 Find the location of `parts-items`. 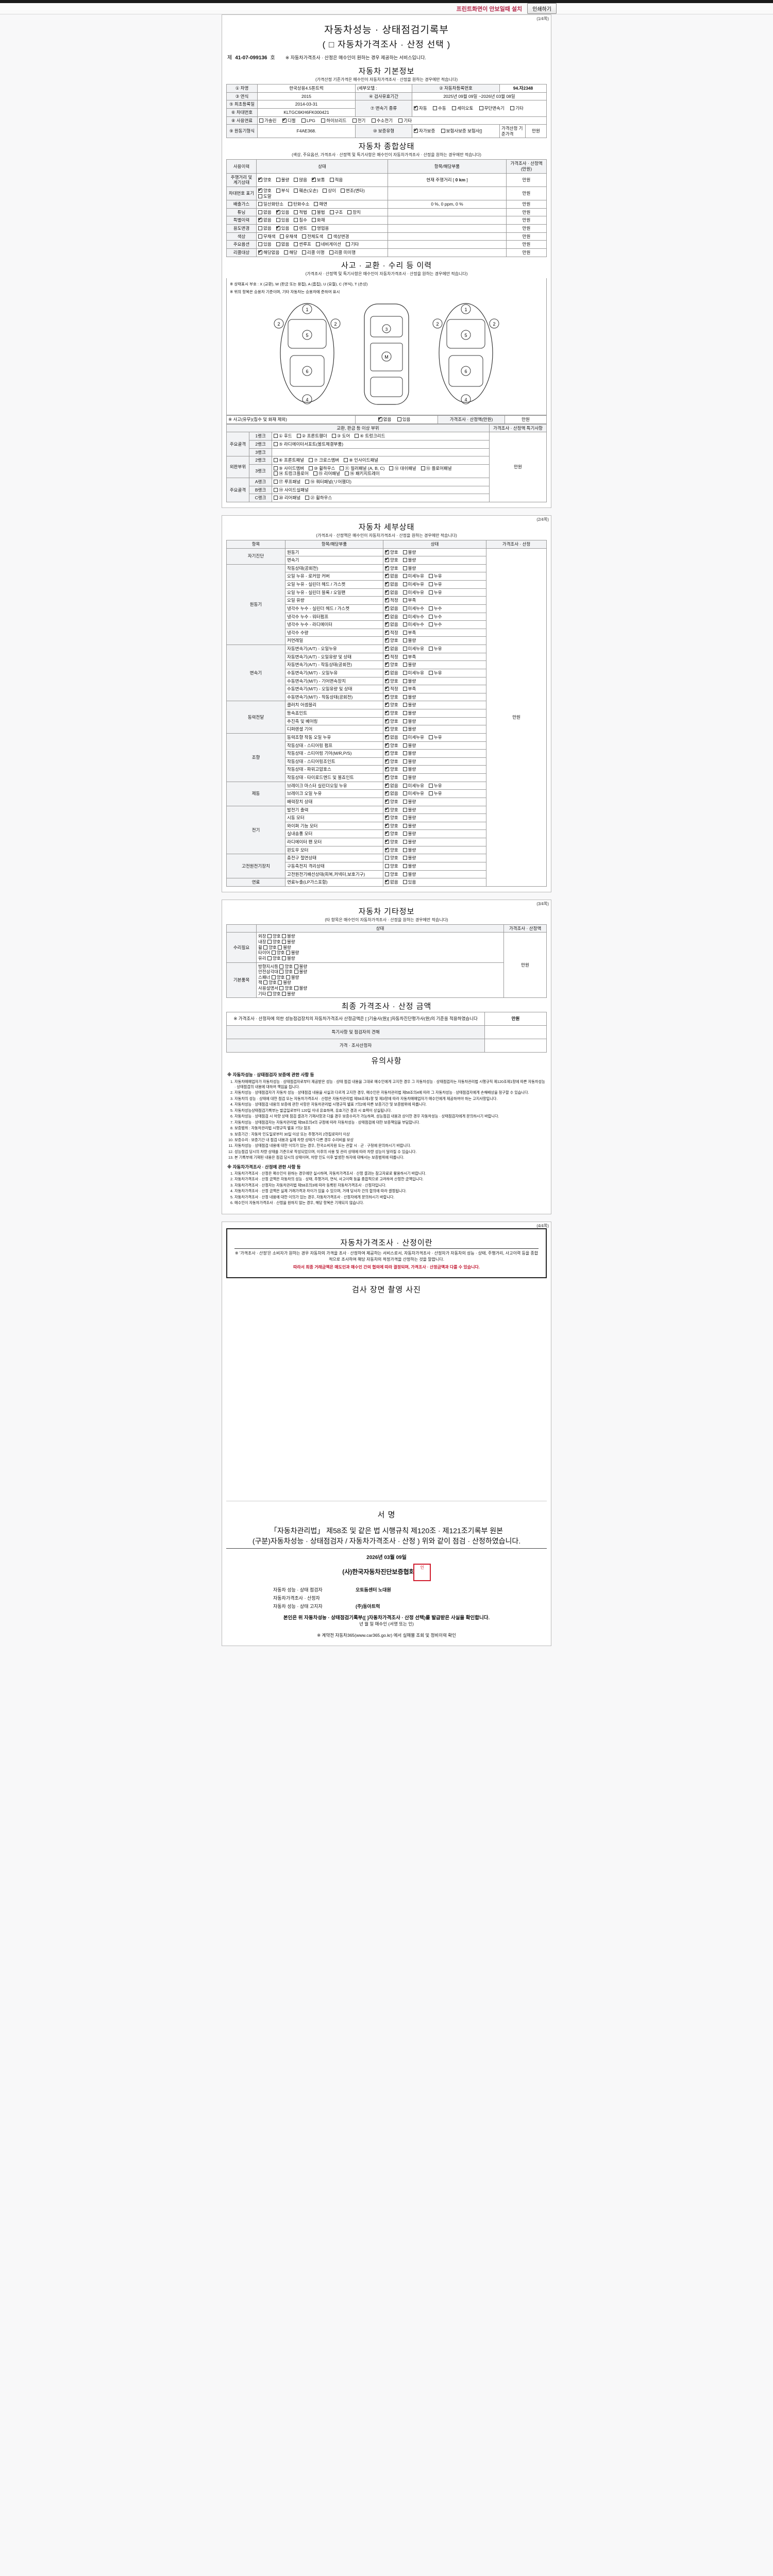

parts-items is located at coordinates (381, 452).